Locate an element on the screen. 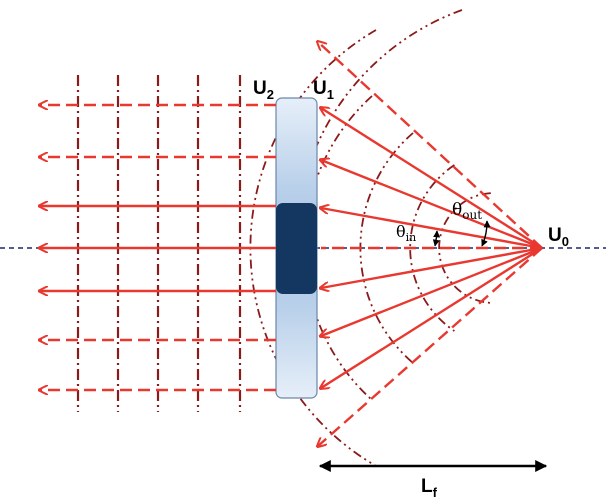 The width and height of the screenshot is (606, 500). optical-element is located at coordinates (296, 248).